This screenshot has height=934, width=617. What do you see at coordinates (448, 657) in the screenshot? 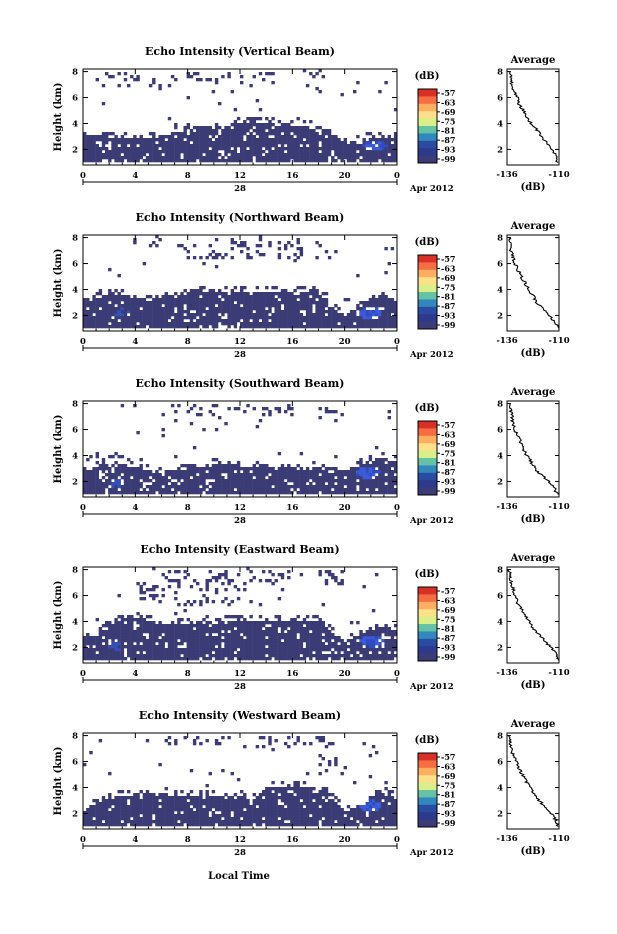
I see `colorbar-tick-label: -99` at bounding box center [448, 657].